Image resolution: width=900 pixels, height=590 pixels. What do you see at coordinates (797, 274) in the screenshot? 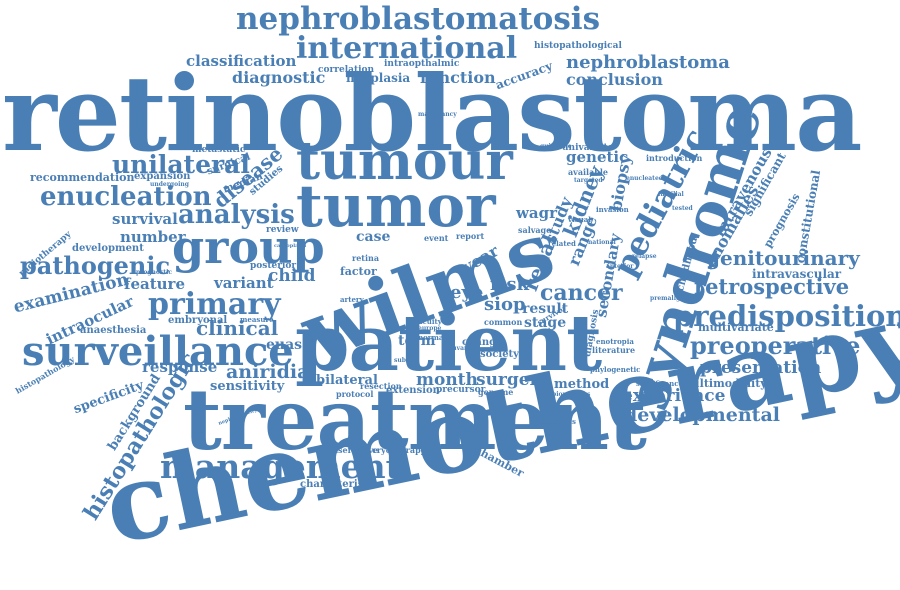
I see `word-intravascular: intravascular` at bounding box center [797, 274].